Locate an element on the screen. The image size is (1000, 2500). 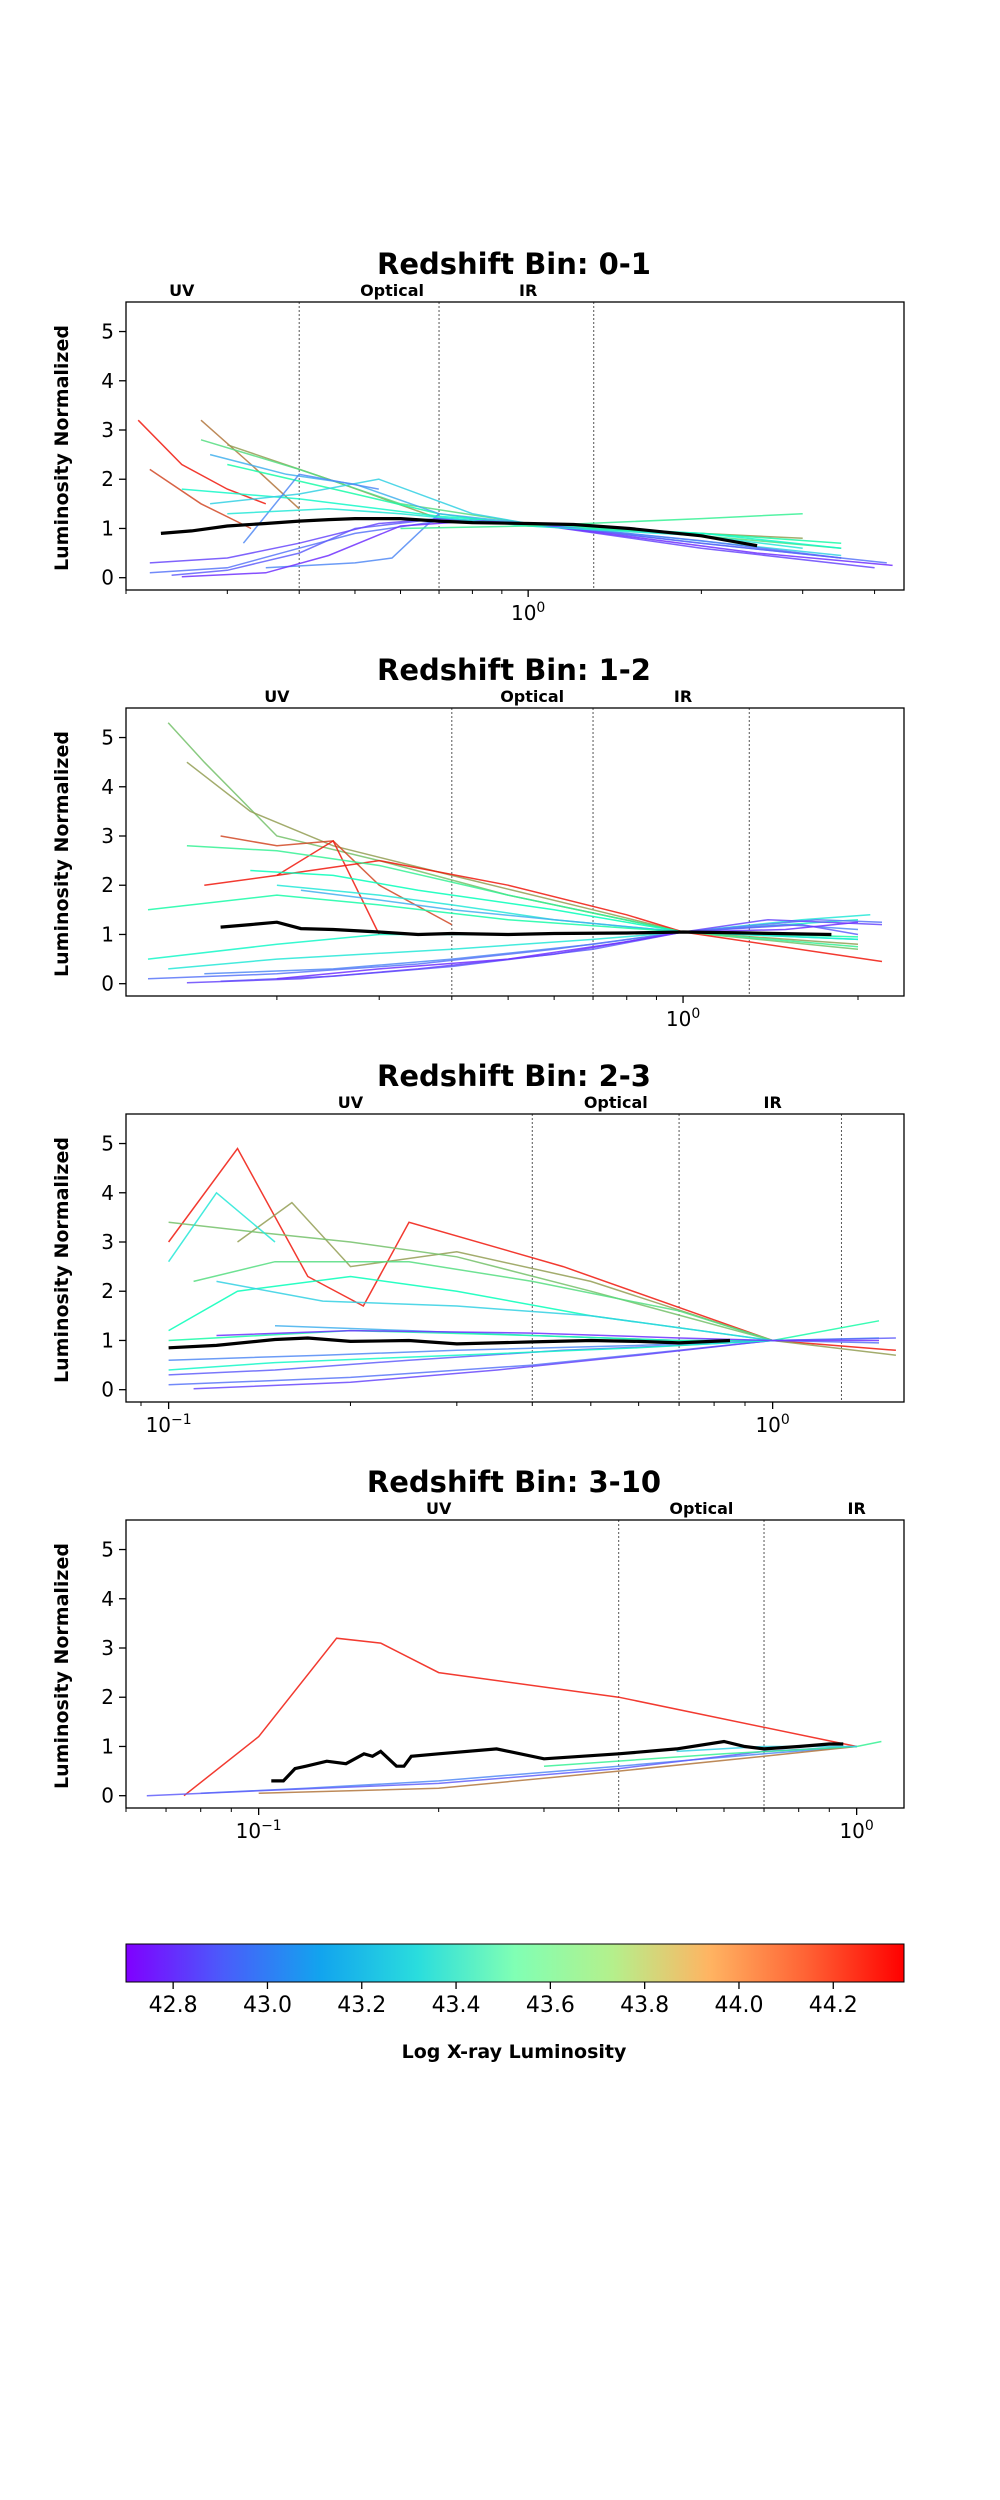
panel-1-frame is located at coordinates (515, 446).